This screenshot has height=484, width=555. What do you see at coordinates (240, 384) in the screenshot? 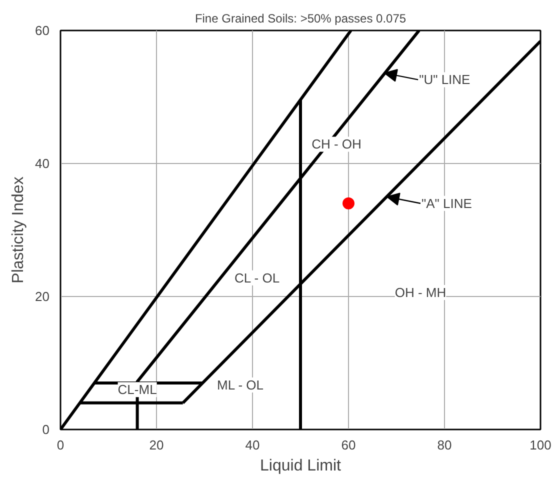
I see `annotation: ML - OL` at bounding box center [240, 384].